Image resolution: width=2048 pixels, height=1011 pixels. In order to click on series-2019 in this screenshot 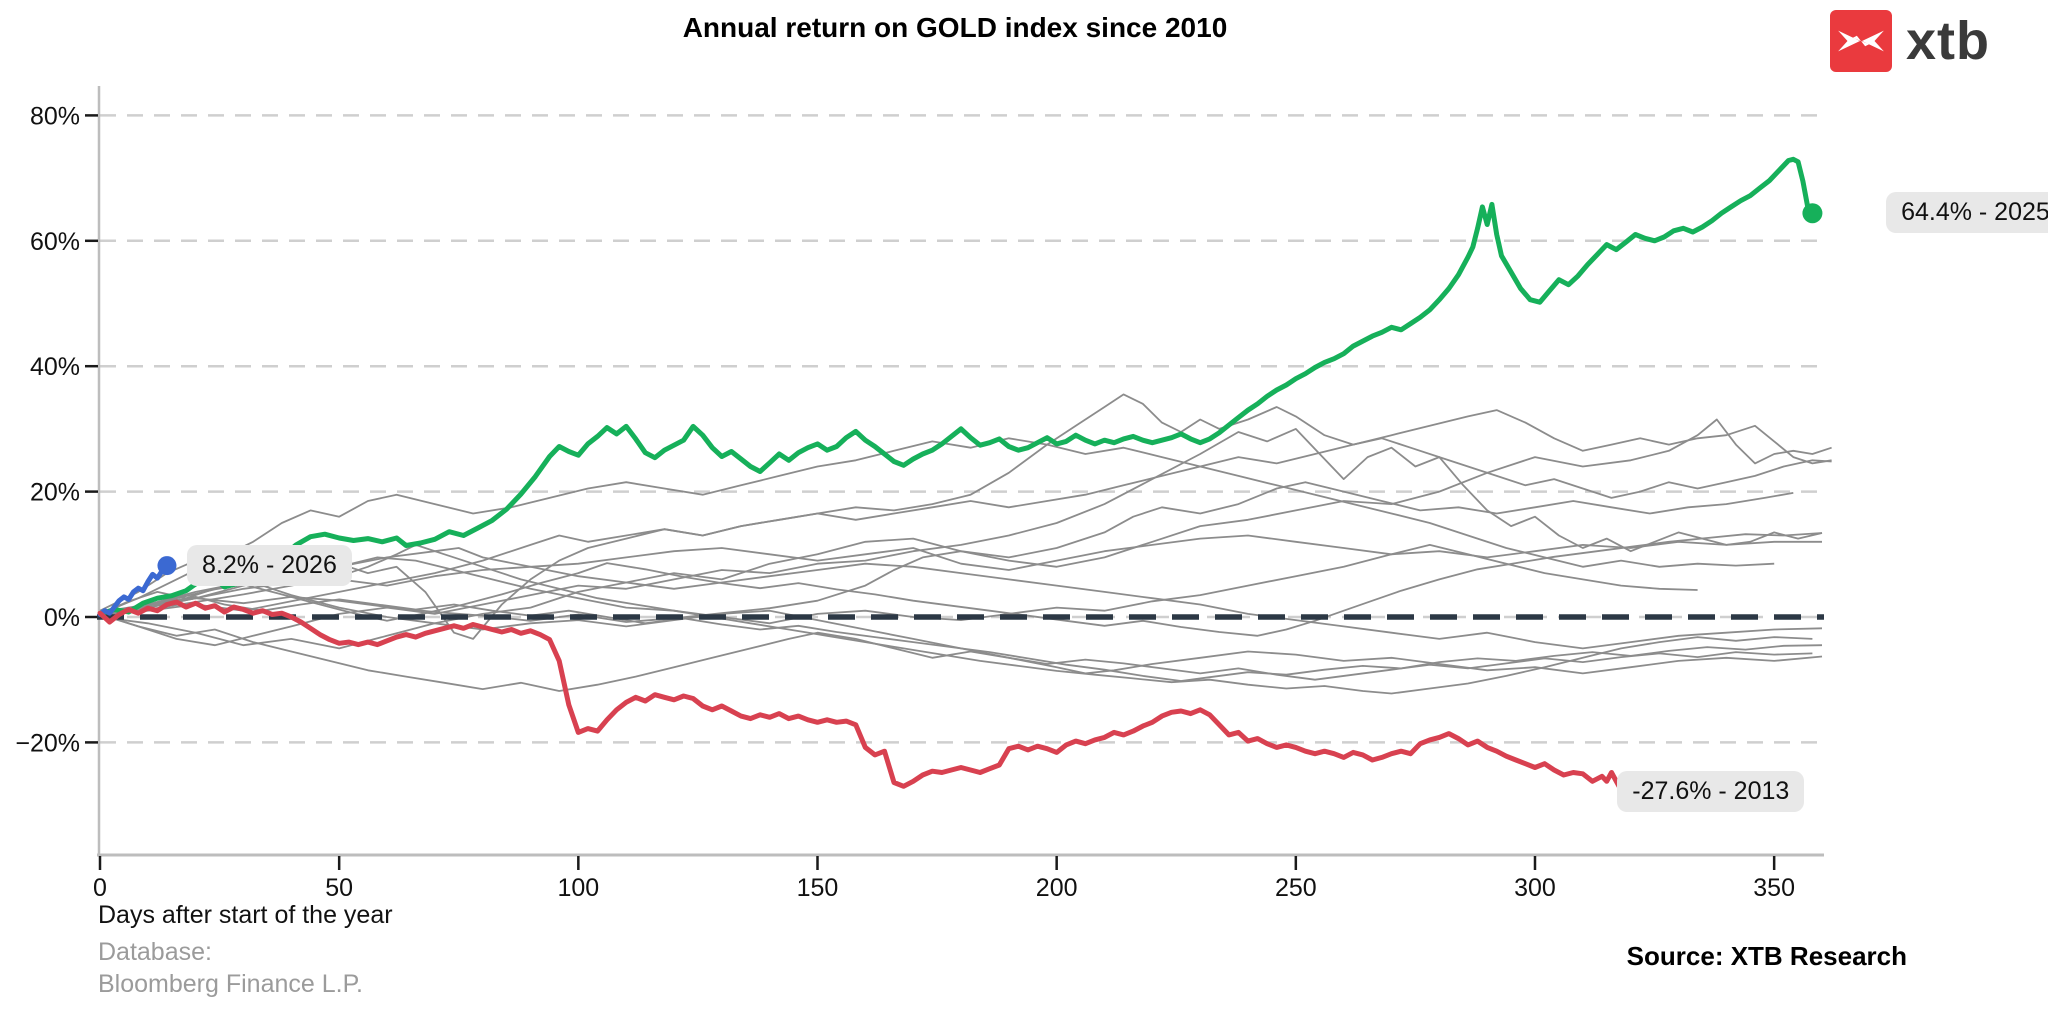, I will do `click(946, 552)`.